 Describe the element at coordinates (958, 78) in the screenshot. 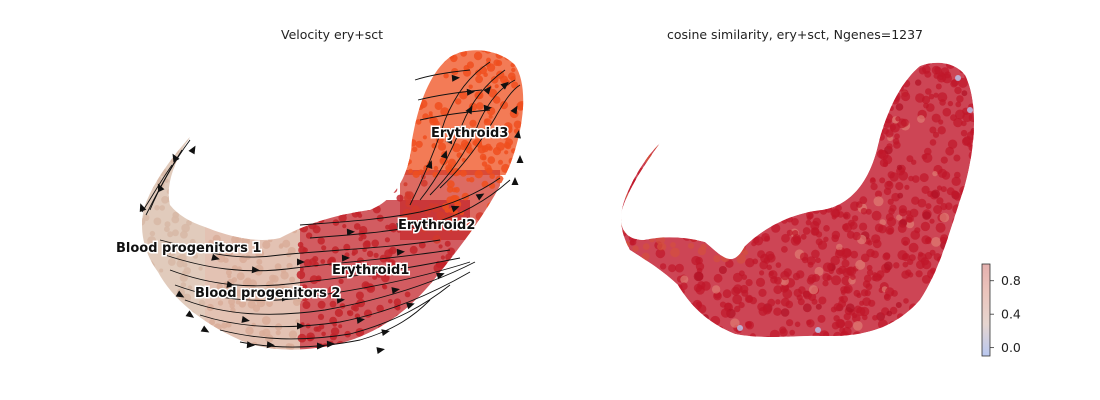

I see `outlier-point` at that location.